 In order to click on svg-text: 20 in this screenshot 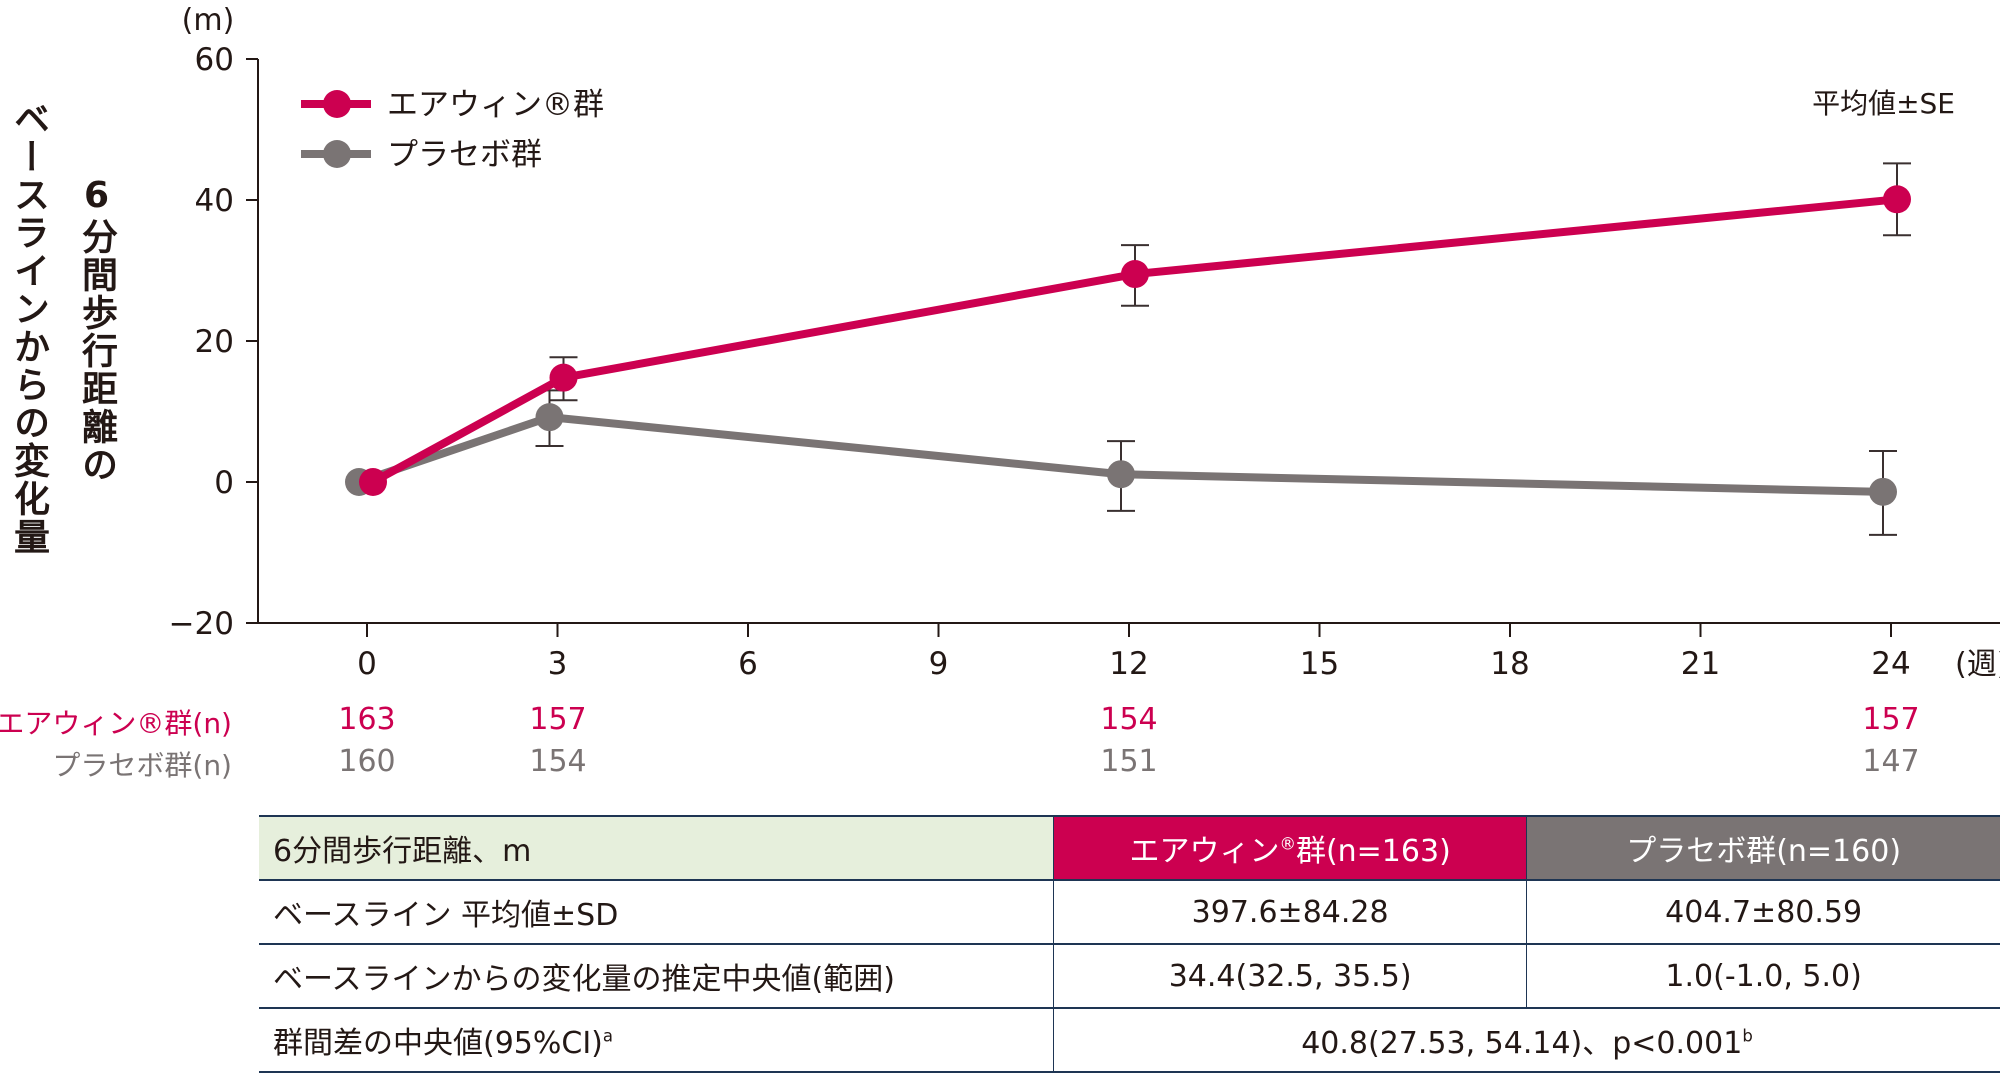, I will do `click(214, 342)`.